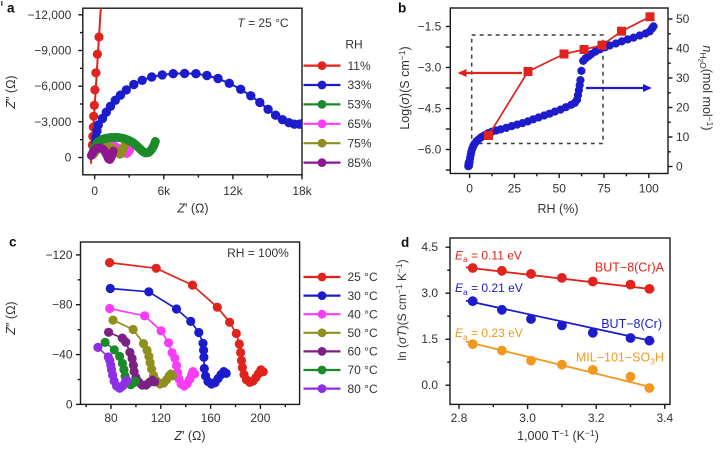  What do you see at coordinates (359, 66) in the screenshot?
I see `svg-text: 11%` at bounding box center [359, 66].